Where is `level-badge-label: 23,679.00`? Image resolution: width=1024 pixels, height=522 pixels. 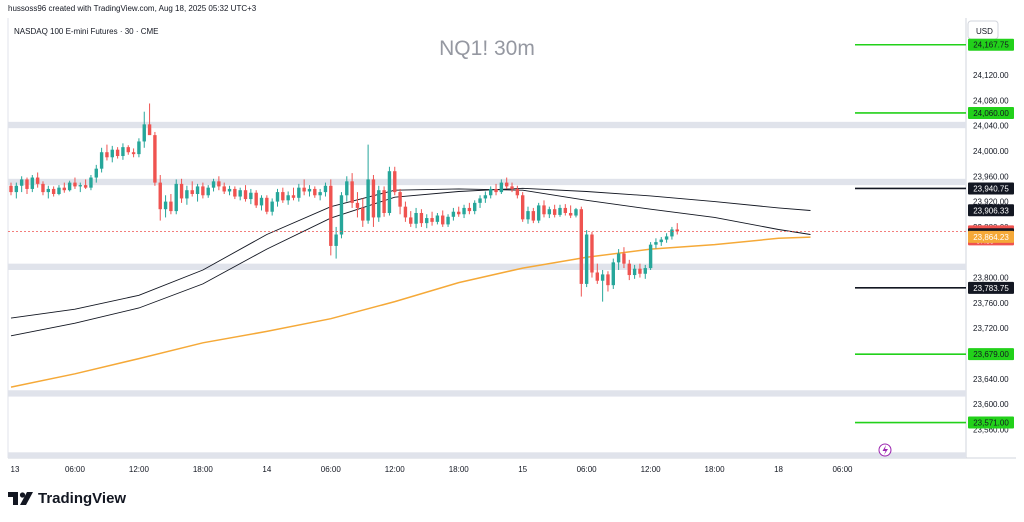
level-badge-label: 23,679.00 is located at coordinates (991, 354).